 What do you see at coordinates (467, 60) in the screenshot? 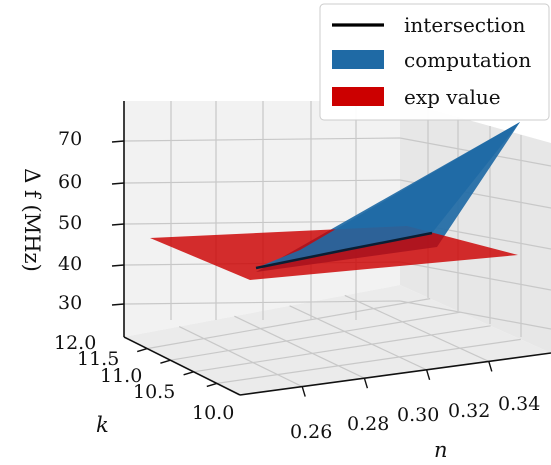
I see `legend-label-computation: computation` at bounding box center [467, 60].